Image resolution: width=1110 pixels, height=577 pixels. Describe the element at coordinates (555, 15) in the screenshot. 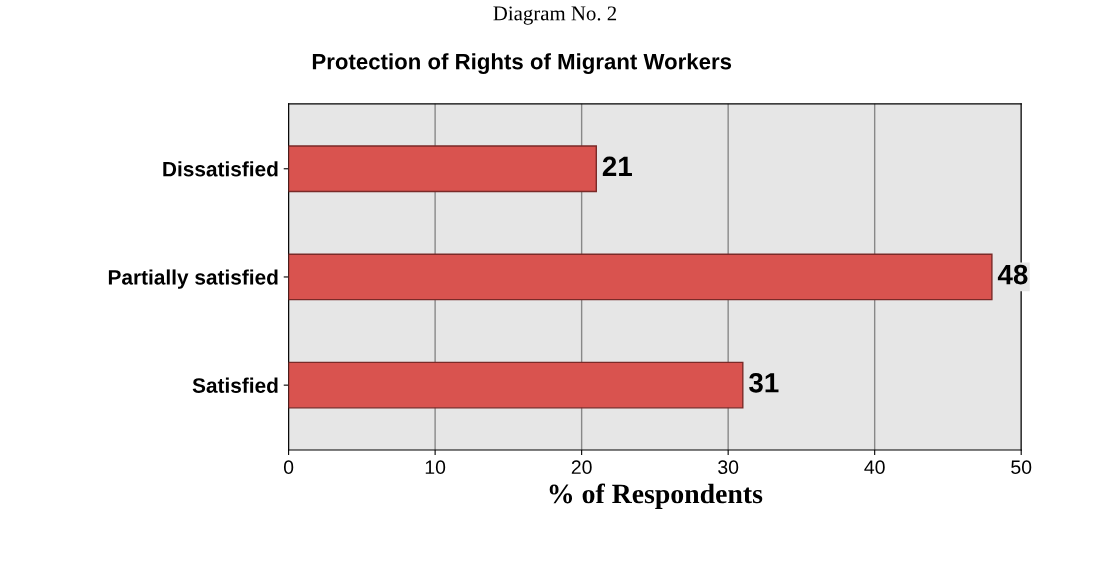

I see `text: Diagram No. 2` at that location.